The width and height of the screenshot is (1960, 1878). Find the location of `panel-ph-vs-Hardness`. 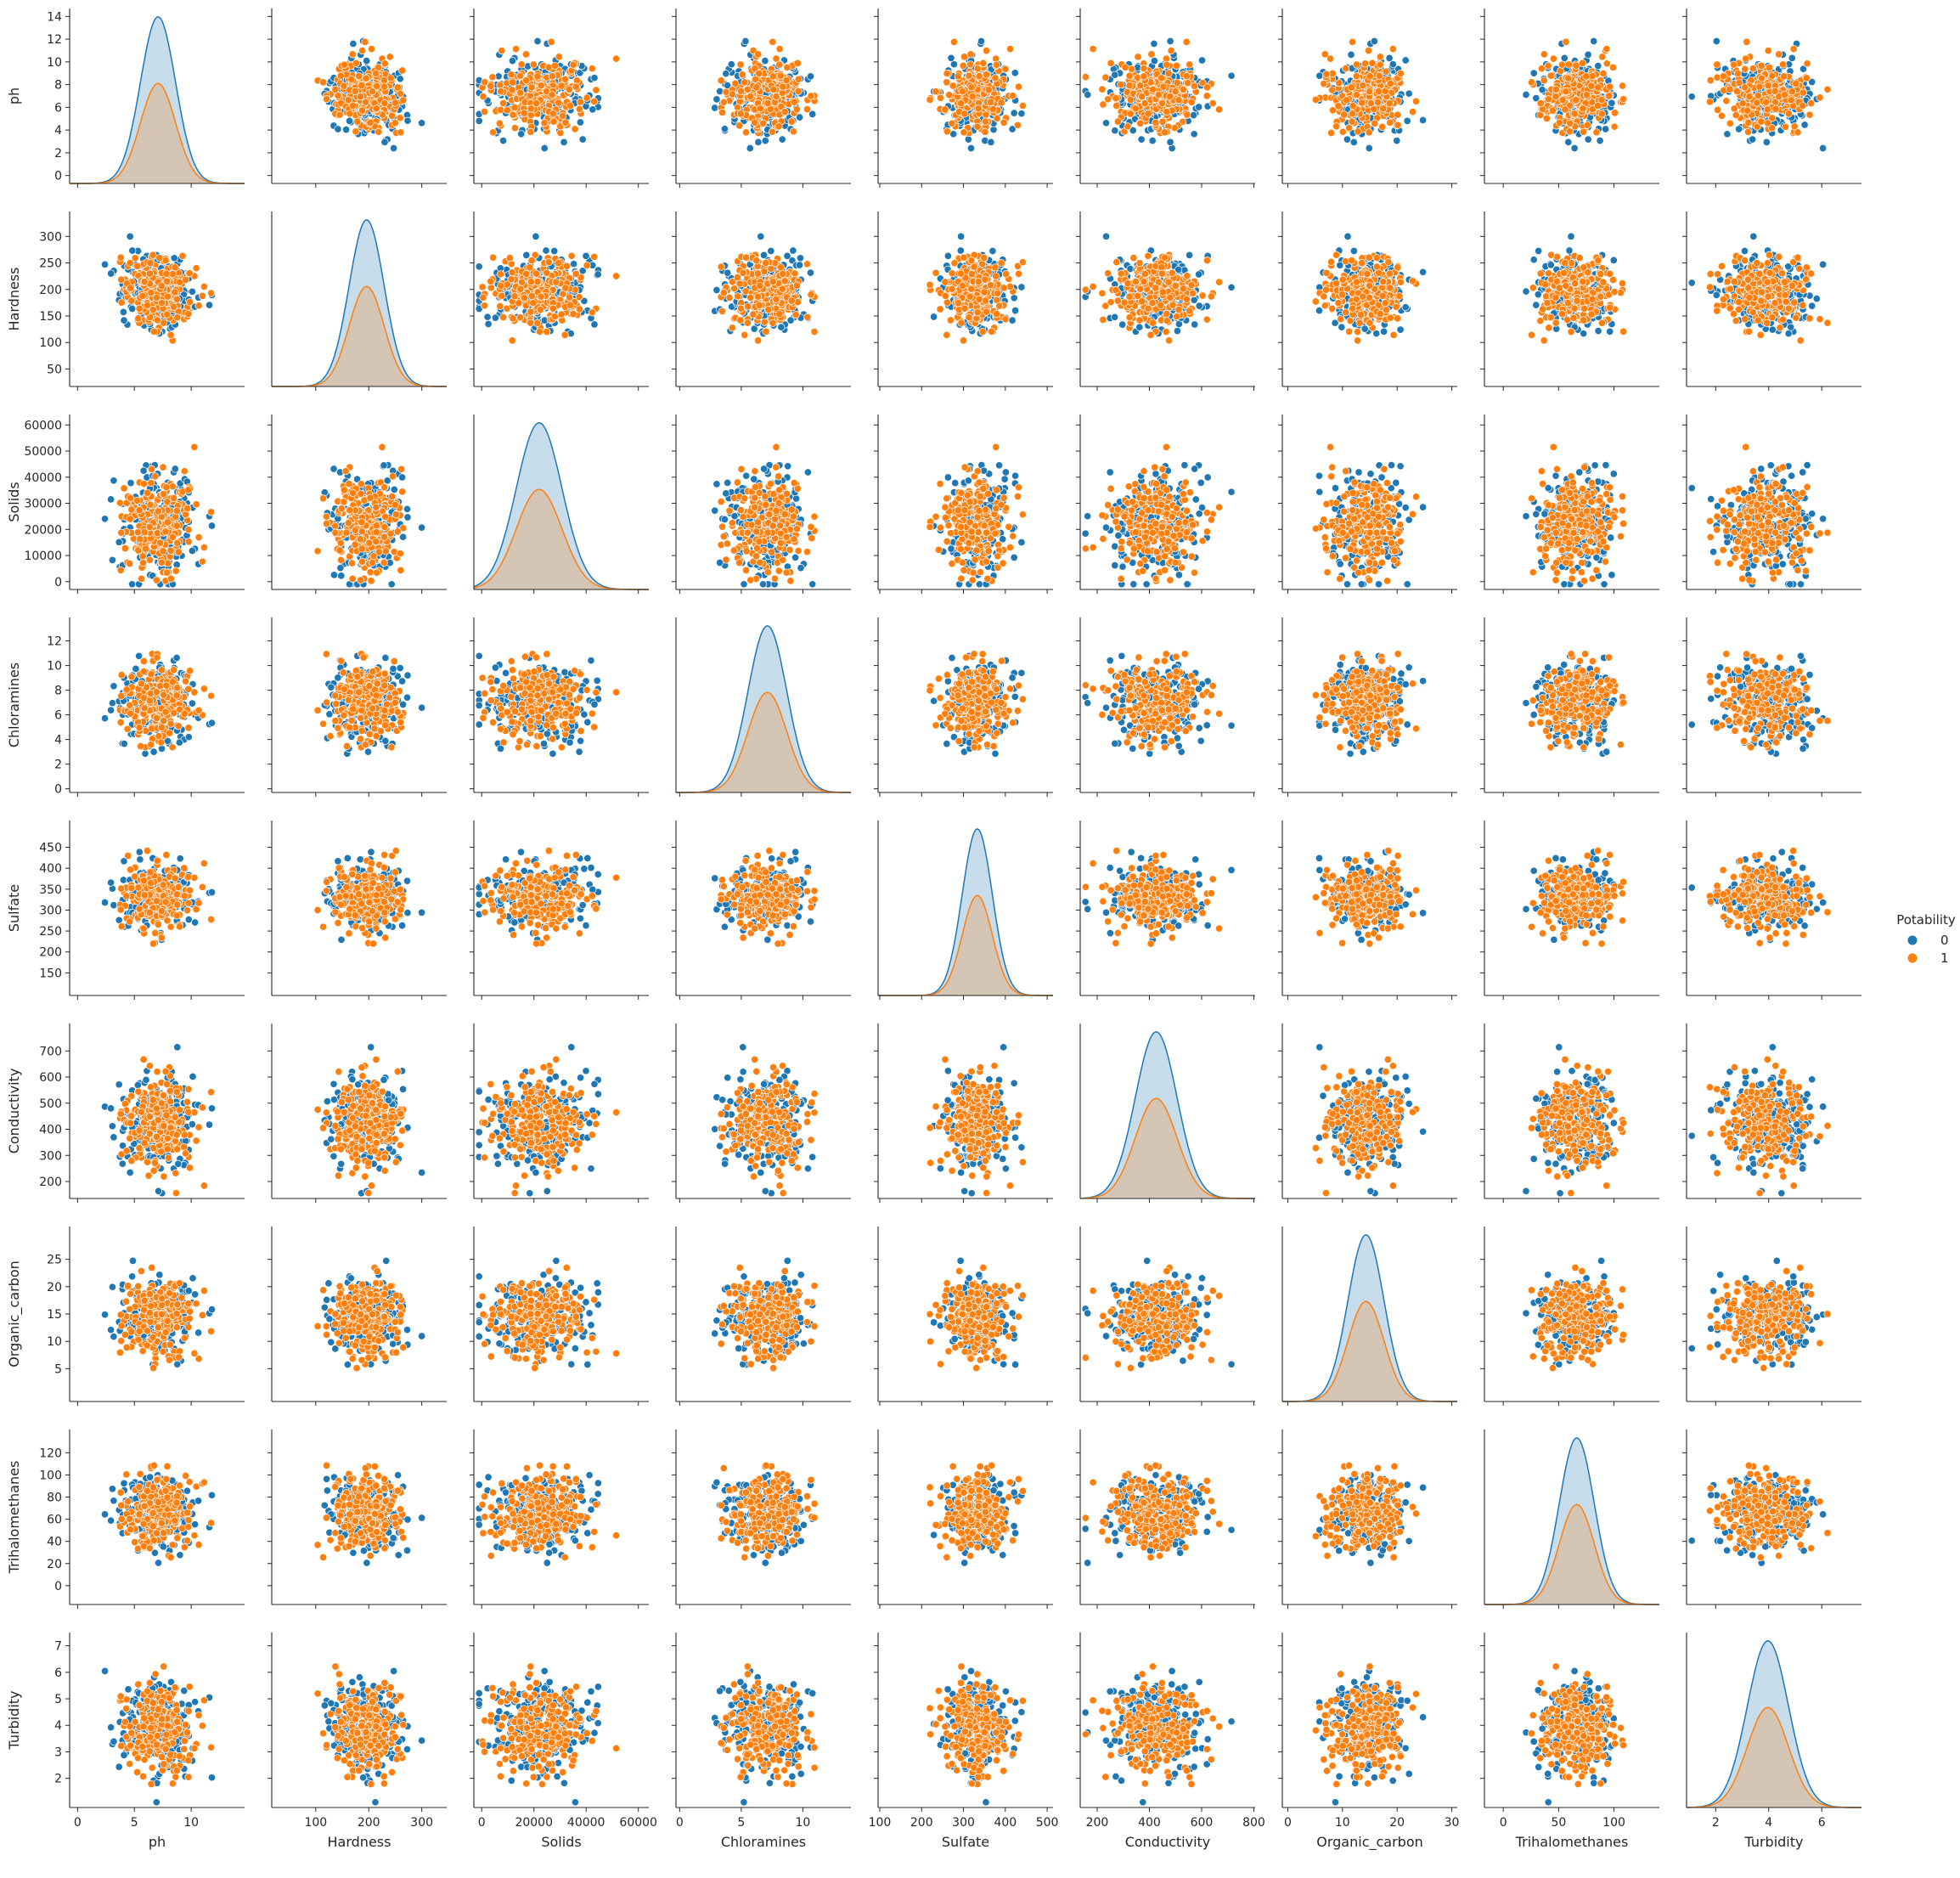

panel-ph-vs-Hardness is located at coordinates (357, 98).